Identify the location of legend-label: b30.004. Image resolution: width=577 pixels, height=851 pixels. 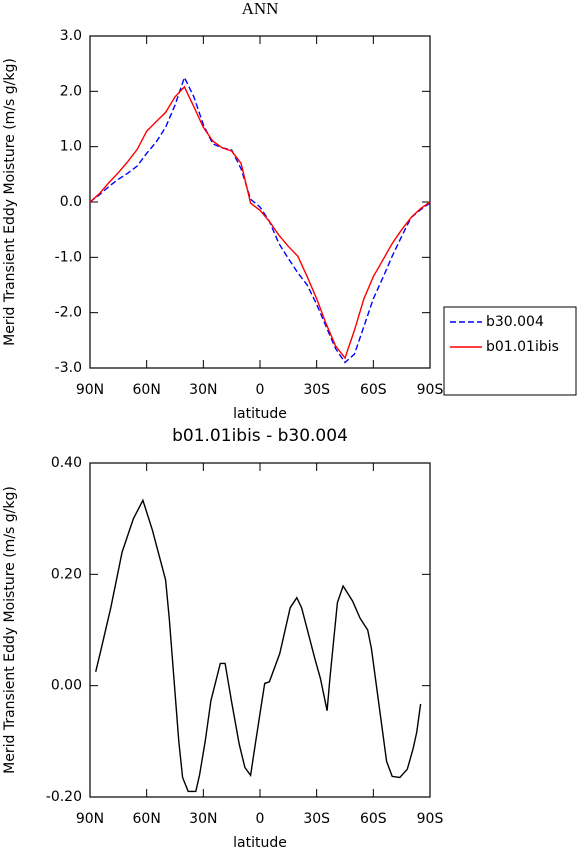
(515, 322).